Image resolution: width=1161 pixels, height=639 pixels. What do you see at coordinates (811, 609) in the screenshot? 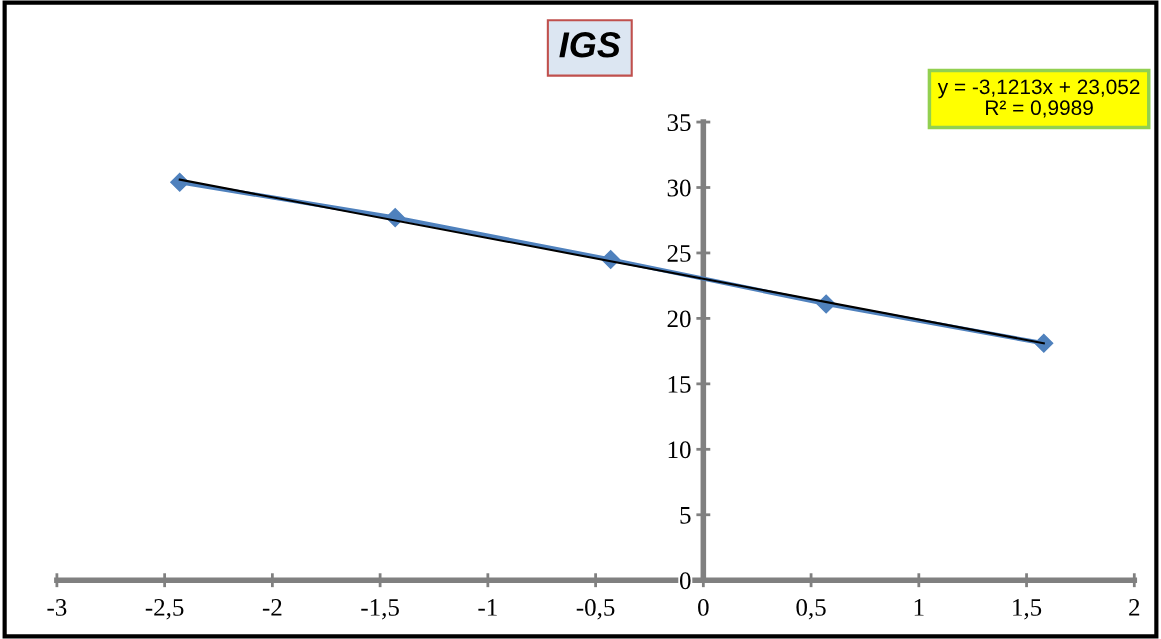
I see `x-tick-label: 0,5` at bounding box center [811, 609].